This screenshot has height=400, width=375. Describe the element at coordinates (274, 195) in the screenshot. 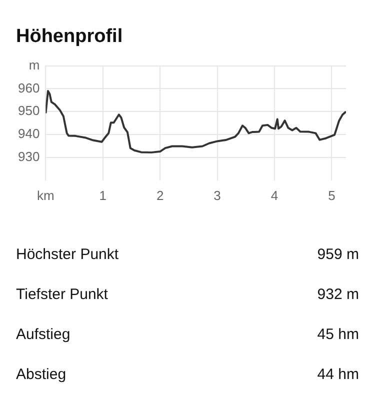

I see `x-tick-label: 4` at that location.